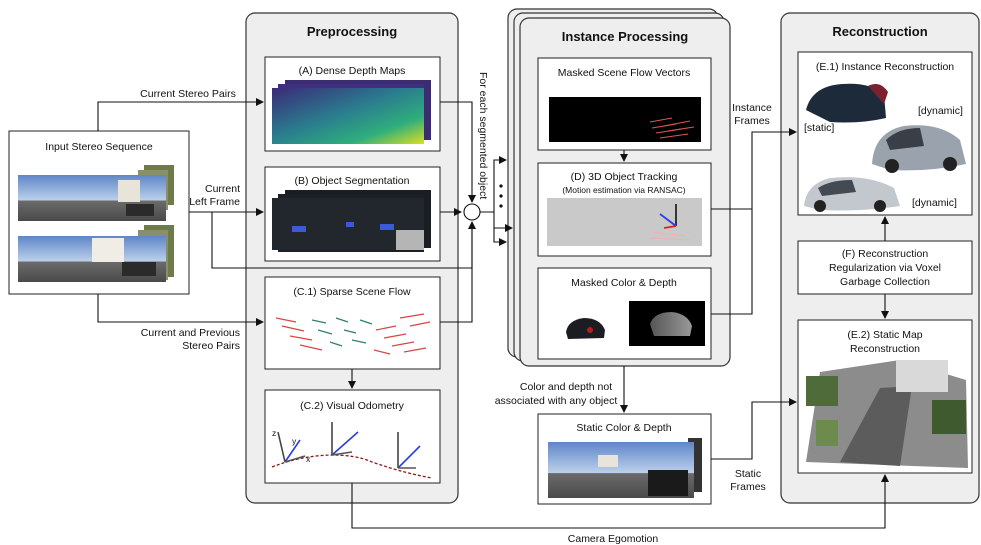 This screenshot has height=545, width=981. I want to click on sparse-scene-flow-label: (C.1) Sparse Scene Flow, so click(352, 292).